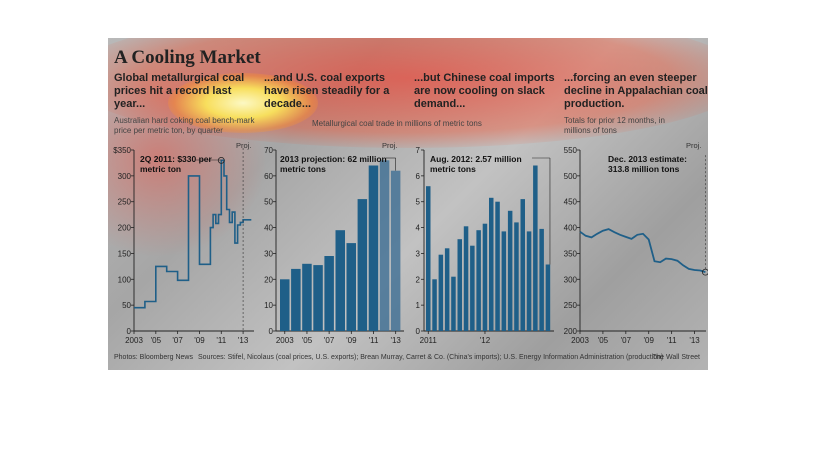  Describe the element at coordinates (221, 340) in the screenshot. I see `x-tick-label-0-4: '11` at that location.